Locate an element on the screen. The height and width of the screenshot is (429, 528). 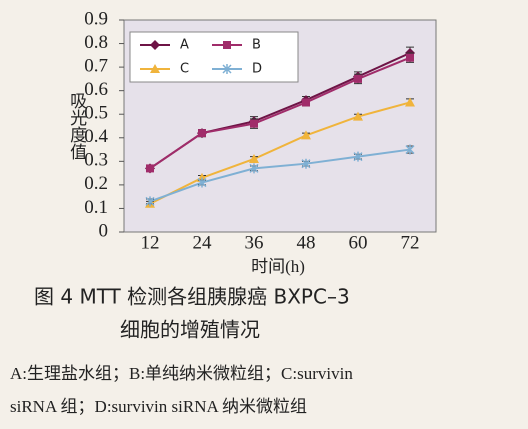
legend-label: B is located at coordinates (256, 45).